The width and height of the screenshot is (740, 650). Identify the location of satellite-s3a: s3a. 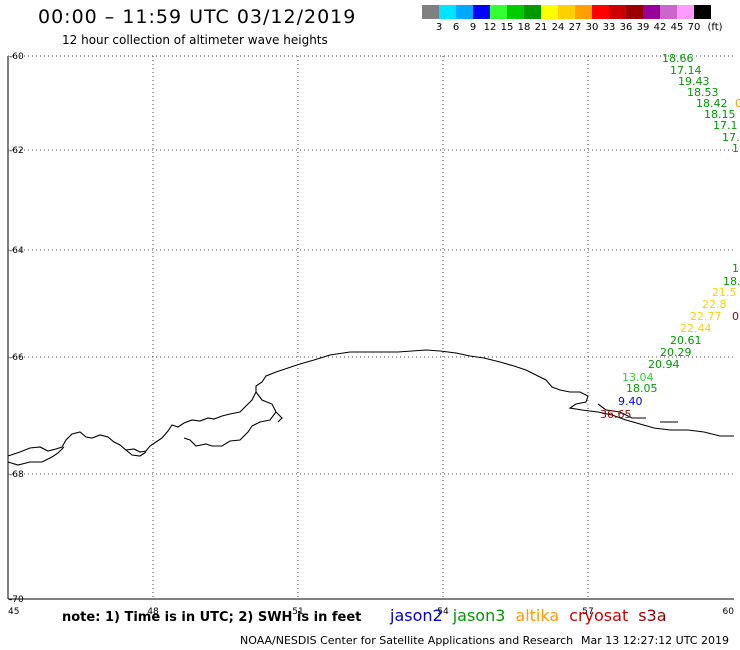
(652, 615).